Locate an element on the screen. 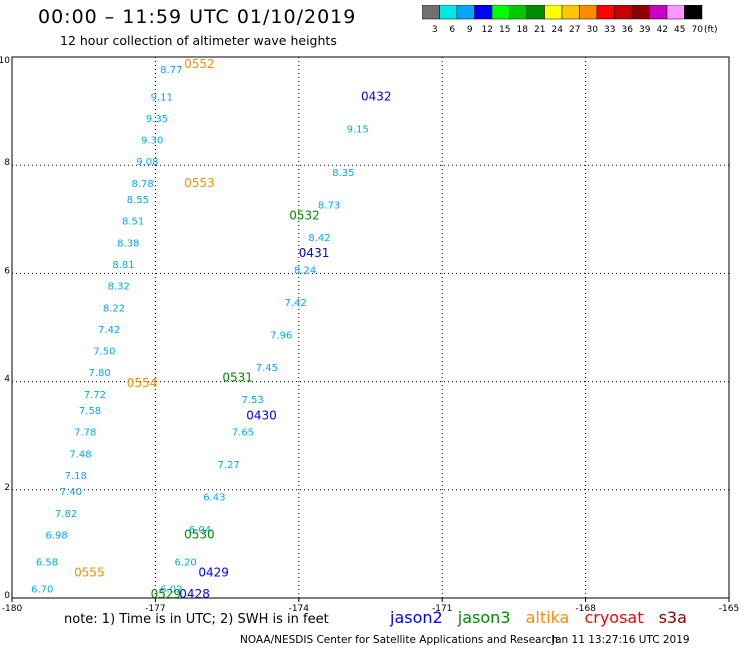 The width and height of the screenshot is (740, 650). color-scale-label: 18 is located at coordinates (523, 30).